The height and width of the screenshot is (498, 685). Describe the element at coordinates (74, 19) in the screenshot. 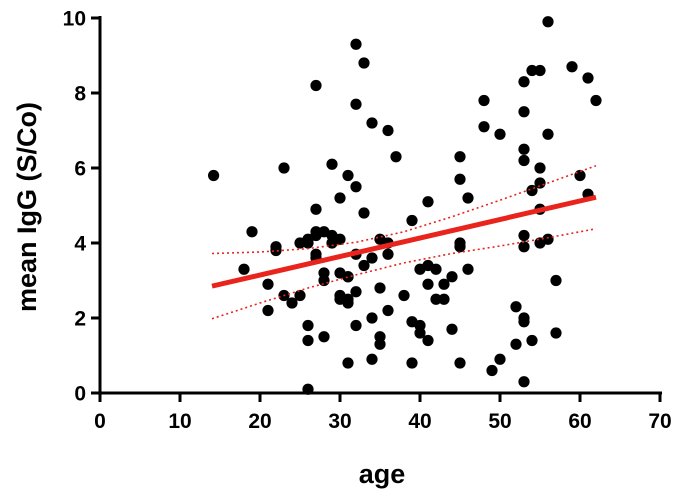

I see `y-tick-label: 10` at that location.